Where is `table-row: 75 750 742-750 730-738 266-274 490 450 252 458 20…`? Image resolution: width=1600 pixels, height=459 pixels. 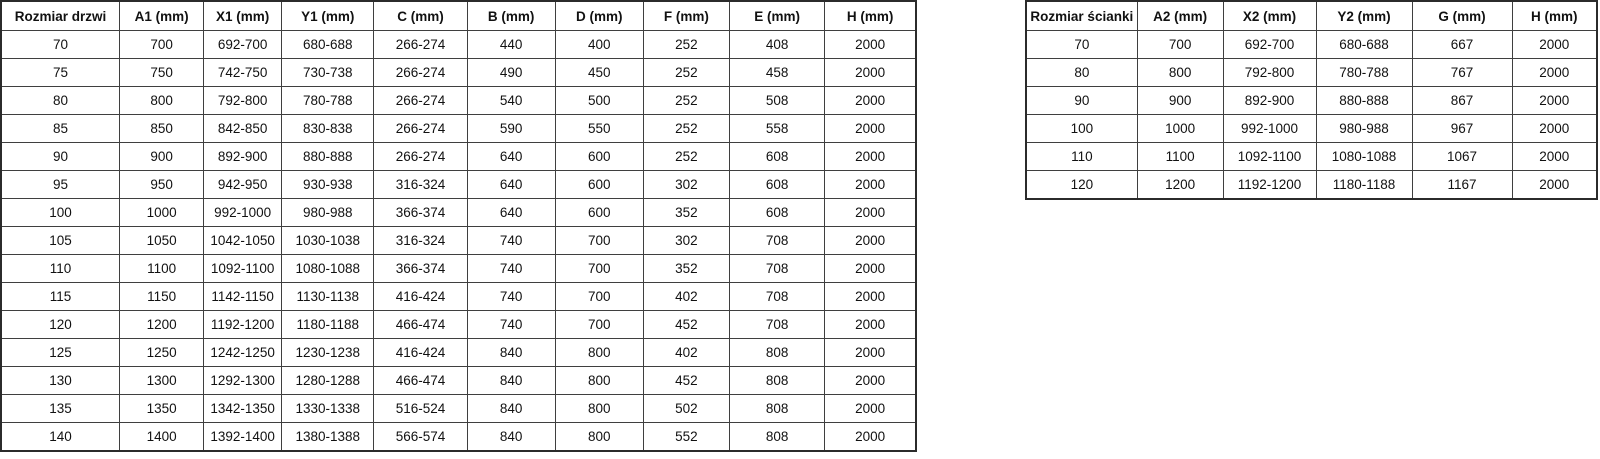 table-row: 75 750 742-750 730-738 266-274 490 450 252 458 20… is located at coordinates (458, 72).